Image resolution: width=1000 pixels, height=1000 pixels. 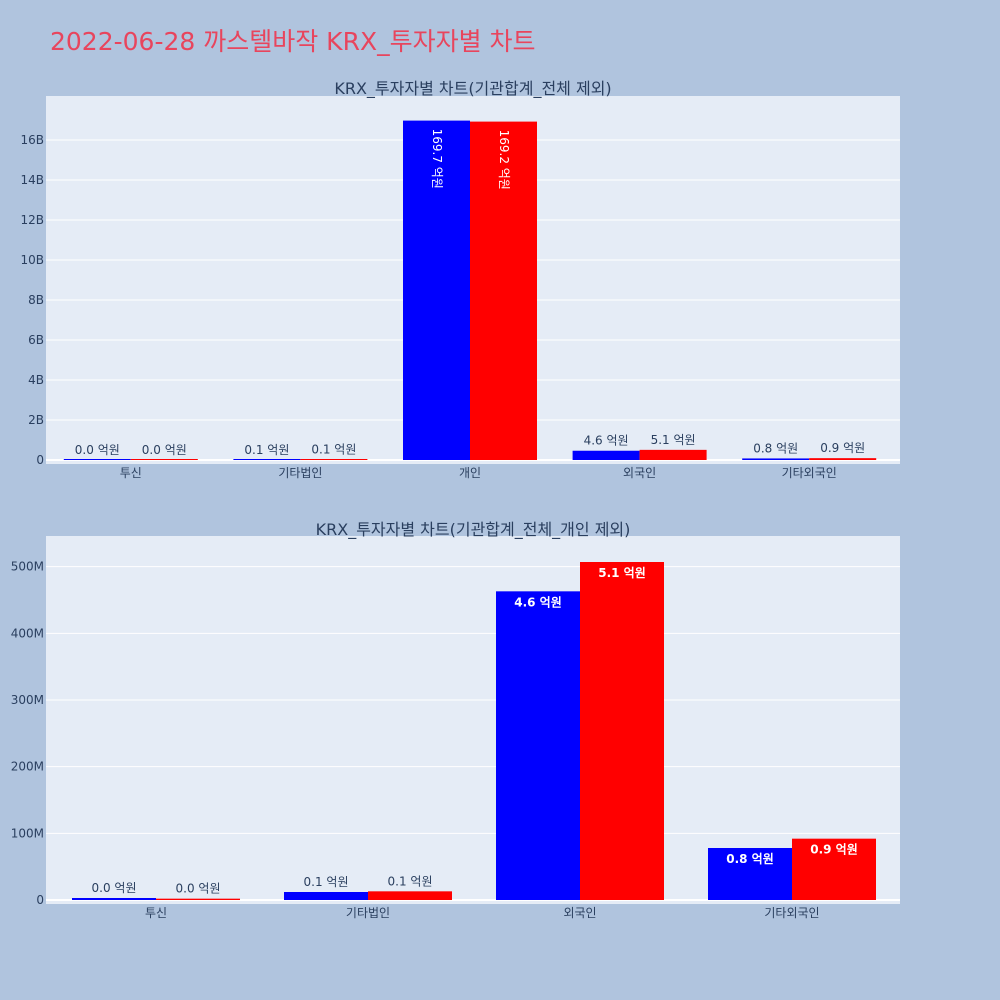 I want to click on y-tick-label: 6B, so click(x=36, y=340).